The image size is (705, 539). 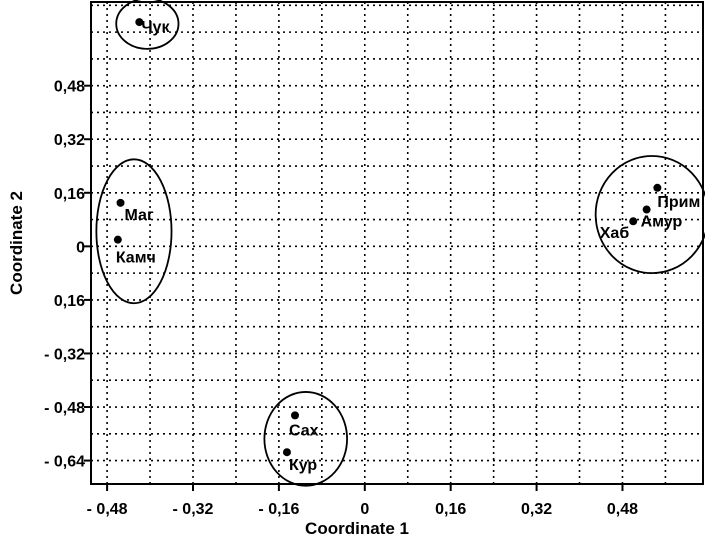 I want to click on y-tick-label: - 0,64, so click(x=64, y=462).